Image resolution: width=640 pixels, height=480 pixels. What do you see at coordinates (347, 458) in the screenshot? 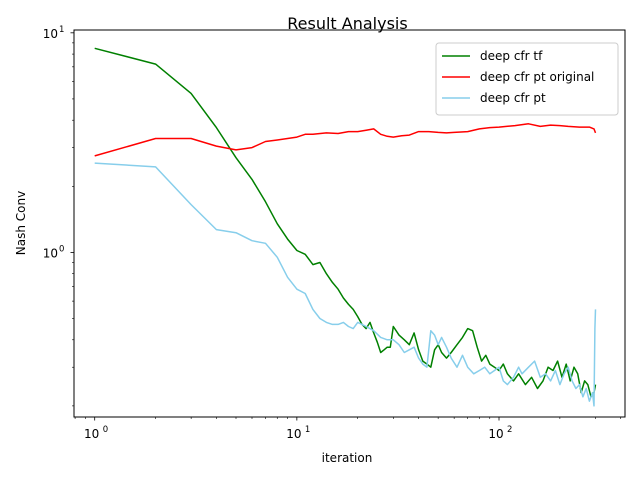
I see `x-axis-label: iteration` at bounding box center [347, 458].